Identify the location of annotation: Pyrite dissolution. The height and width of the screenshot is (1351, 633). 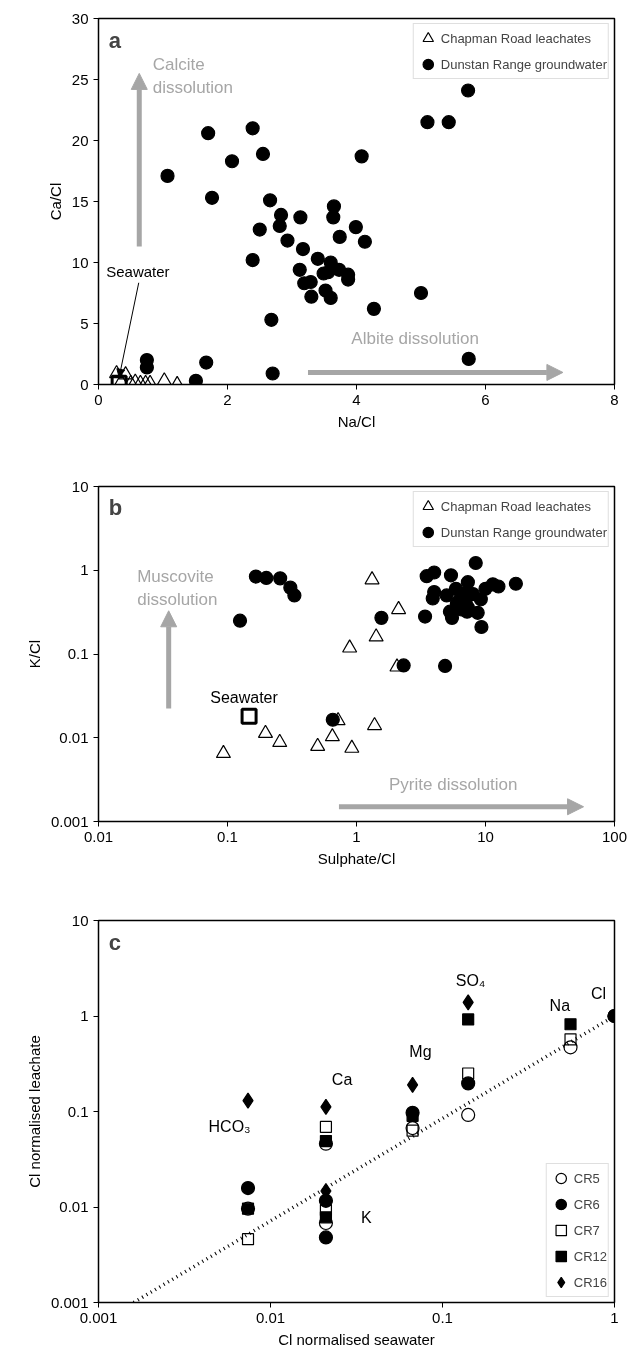
(453, 785).